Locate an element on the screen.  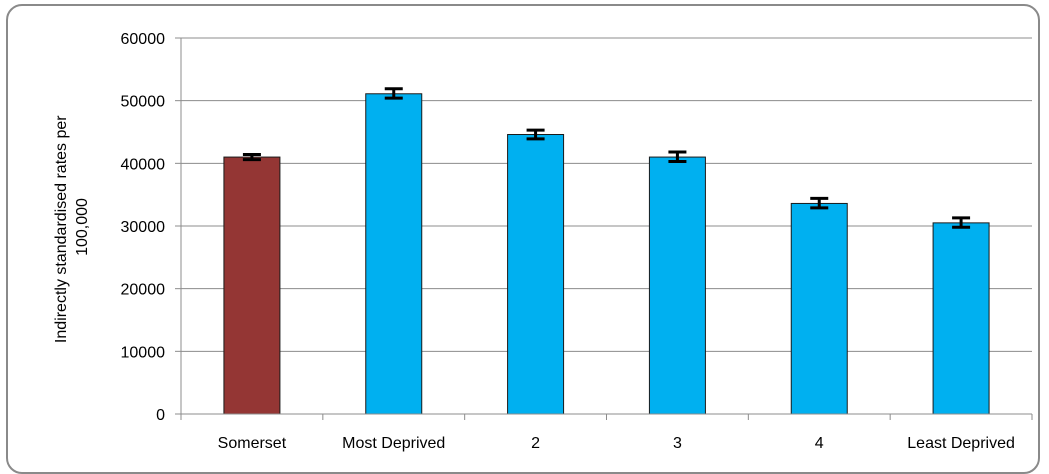
x-tick-label: 2 is located at coordinates (535, 443).